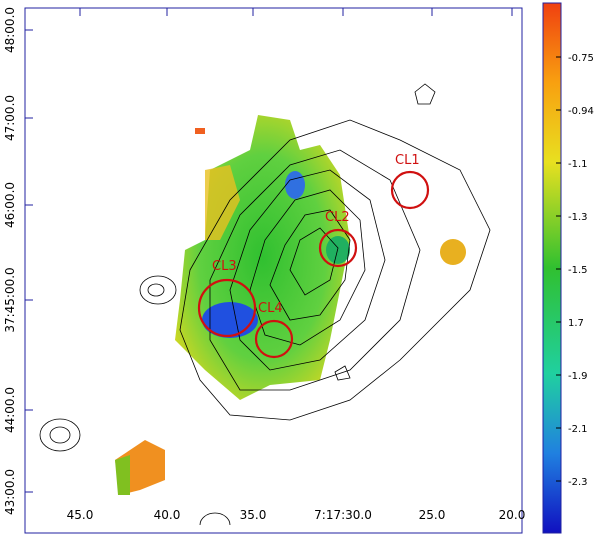 This screenshot has height=537, width=600. I want to click on colorbar-tick-label: -2.3, so click(578, 482).